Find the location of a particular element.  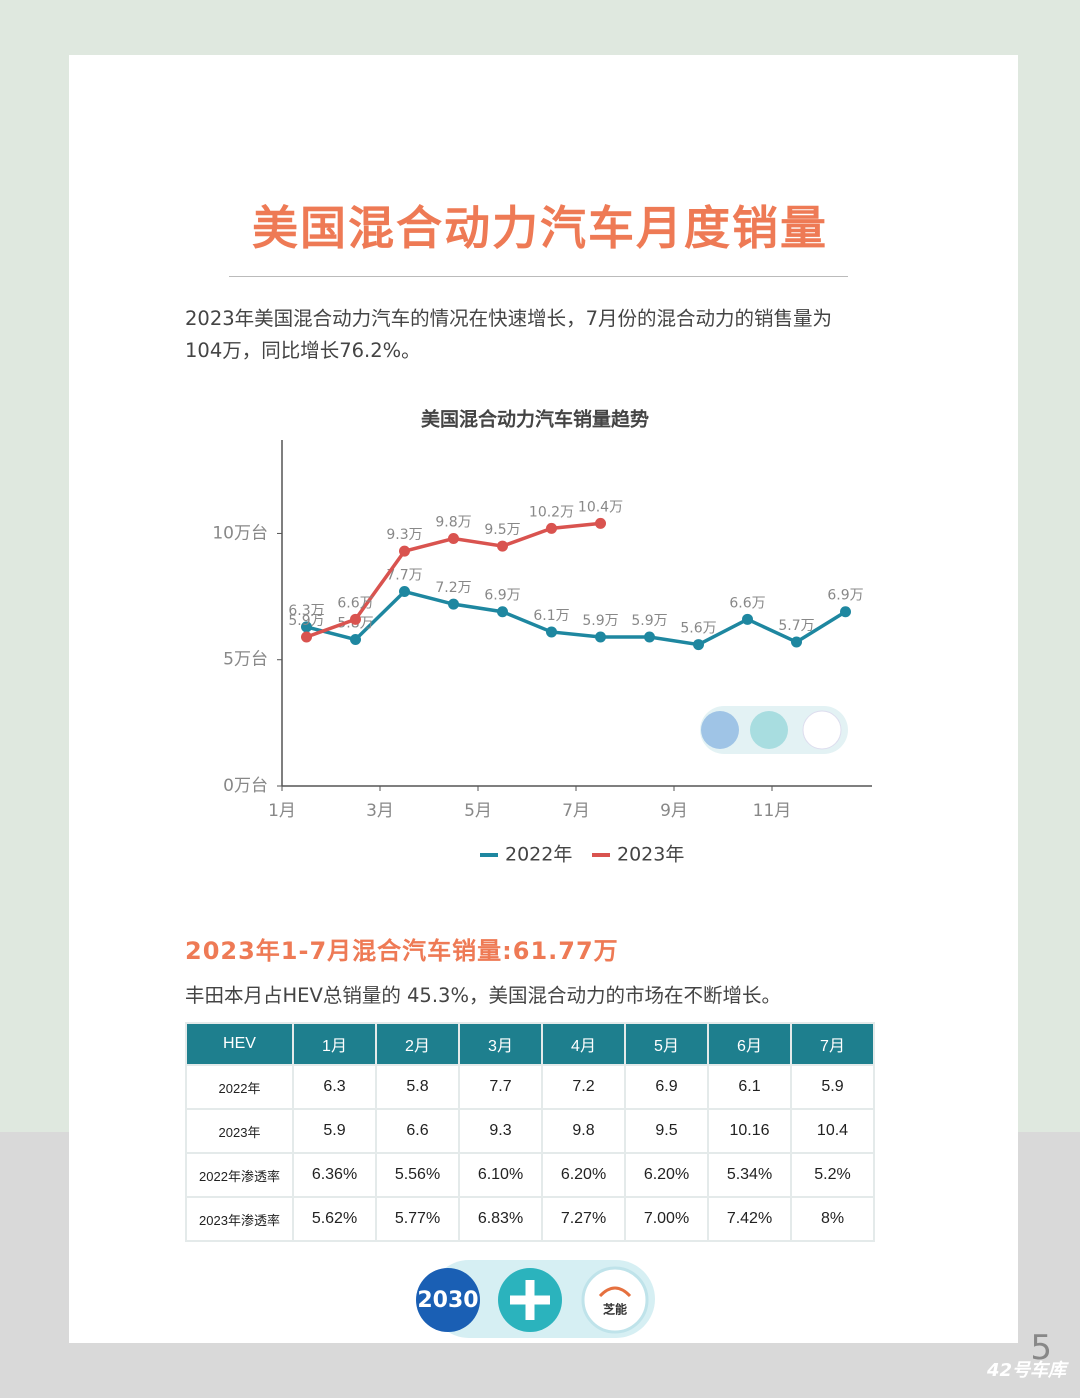

table-cell: 5.62% is located at coordinates (334, 1219).